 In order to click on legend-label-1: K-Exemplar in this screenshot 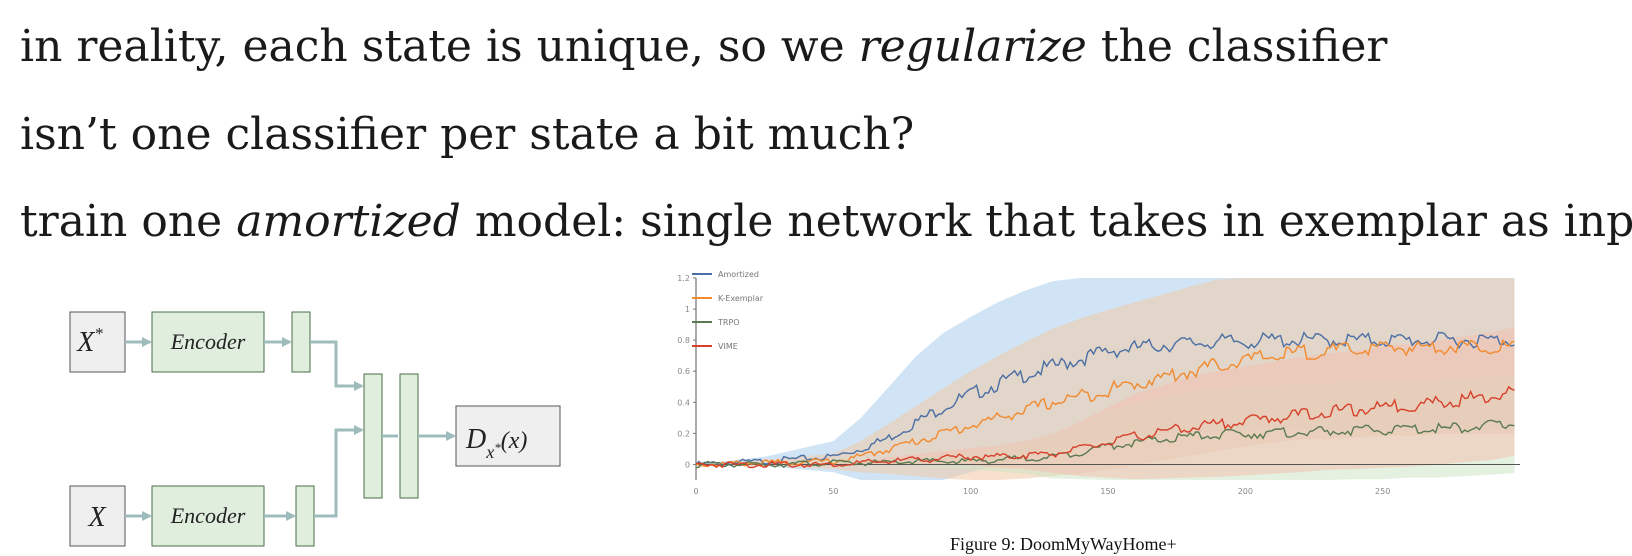, I will do `click(741, 298)`.